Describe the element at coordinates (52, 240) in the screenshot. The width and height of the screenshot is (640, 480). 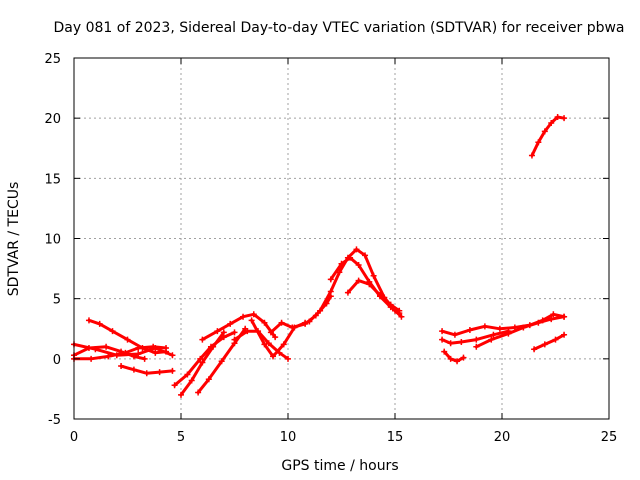
I see `y-tick-labels: -5 0 5 10 15 20 25` at that location.